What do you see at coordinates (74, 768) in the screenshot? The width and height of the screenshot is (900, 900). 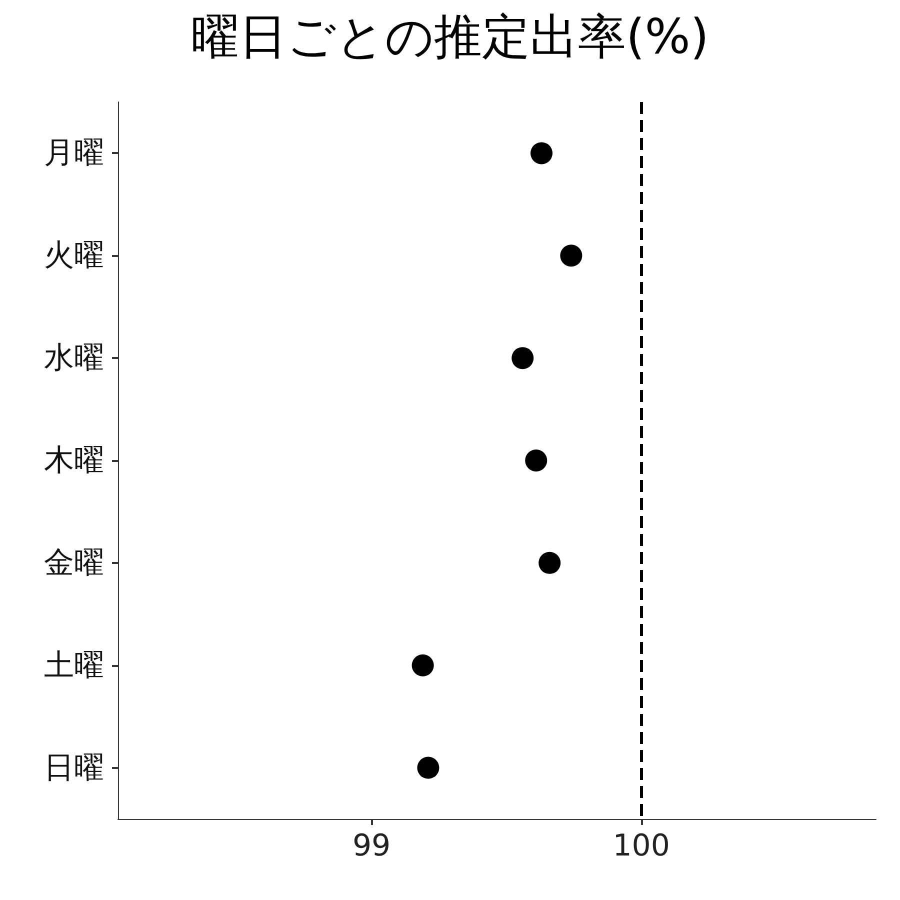 I see `y-tick-label: 日曜` at bounding box center [74, 768].